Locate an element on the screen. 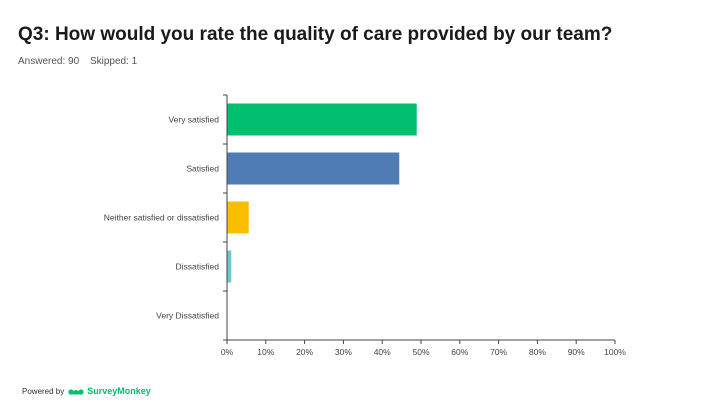 The width and height of the screenshot is (720, 405). category-label: Neither satisfied or dissatisfied is located at coordinates (162, 218).